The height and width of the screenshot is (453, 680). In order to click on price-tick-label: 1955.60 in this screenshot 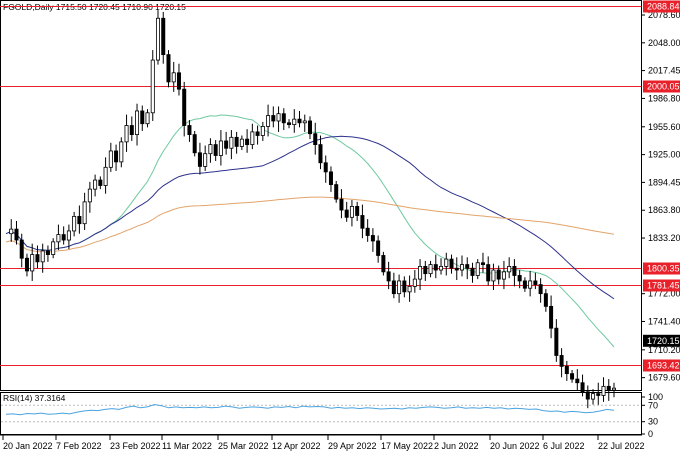, I will do `click(664, 127)`.